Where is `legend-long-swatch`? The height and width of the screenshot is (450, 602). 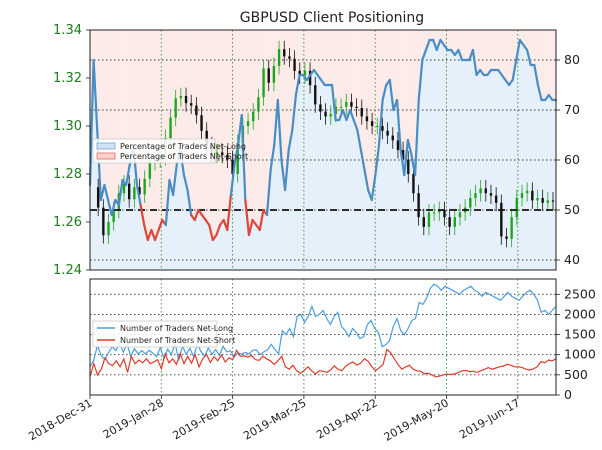
legend-long-swatch is located at coordinates (106, 146).